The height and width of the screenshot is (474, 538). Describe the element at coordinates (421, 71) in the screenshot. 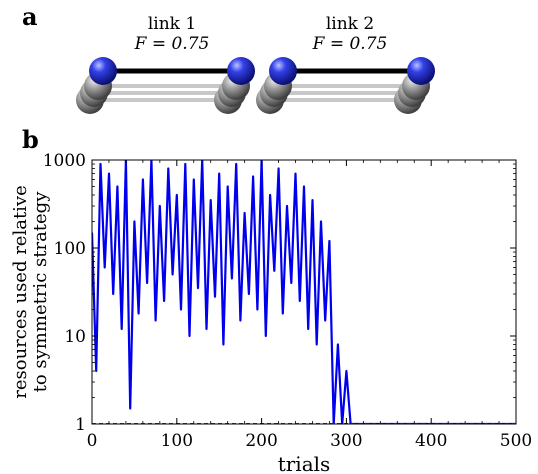

I see `link-2-right-node` at that location.